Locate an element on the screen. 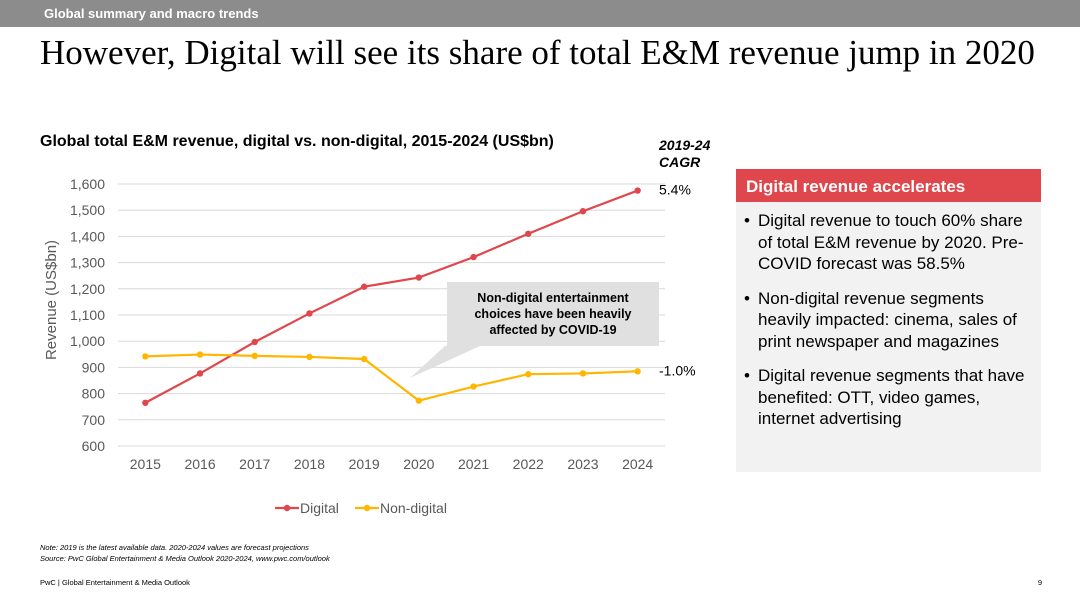 The height and width of the screenshot is (607, 1080). cagr-digital: 5.4% is located at coordinates (675, 190).